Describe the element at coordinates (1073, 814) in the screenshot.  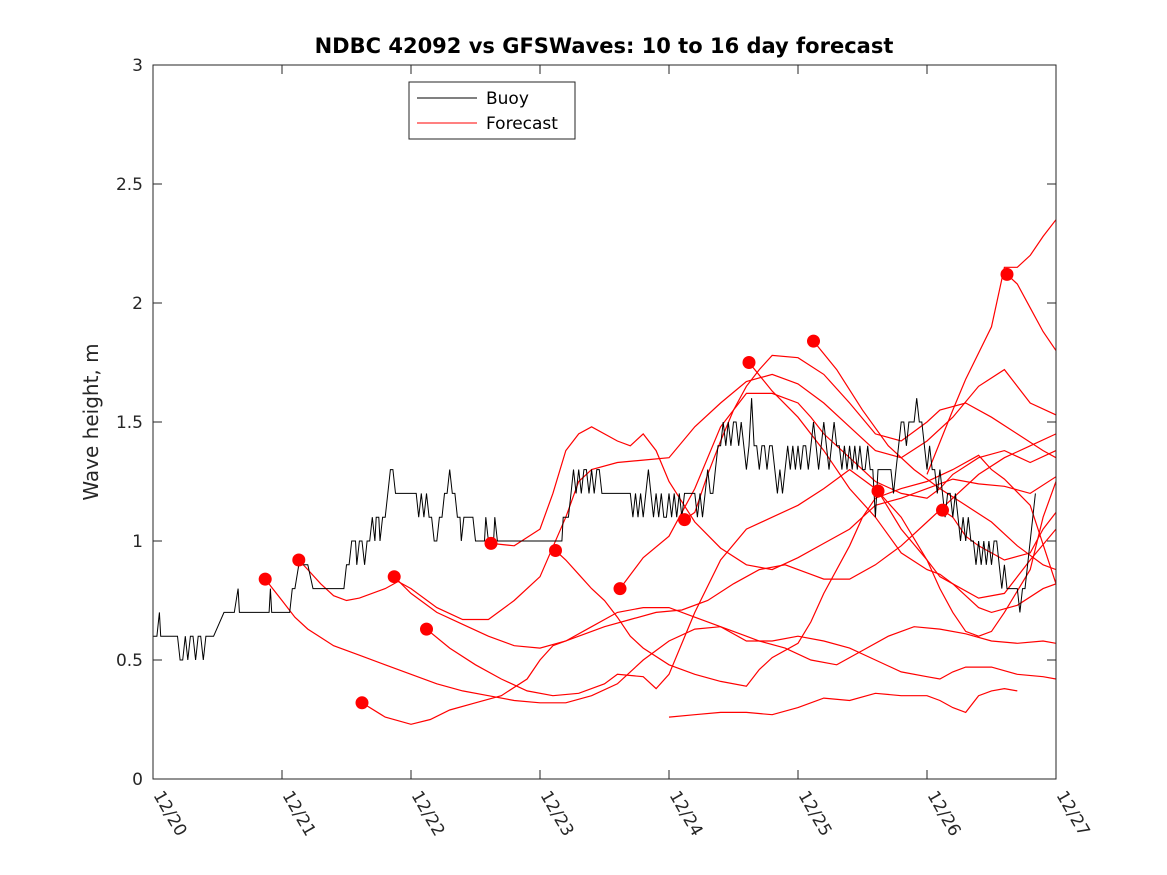
I see `x-tick-label: 12/27` at that location.